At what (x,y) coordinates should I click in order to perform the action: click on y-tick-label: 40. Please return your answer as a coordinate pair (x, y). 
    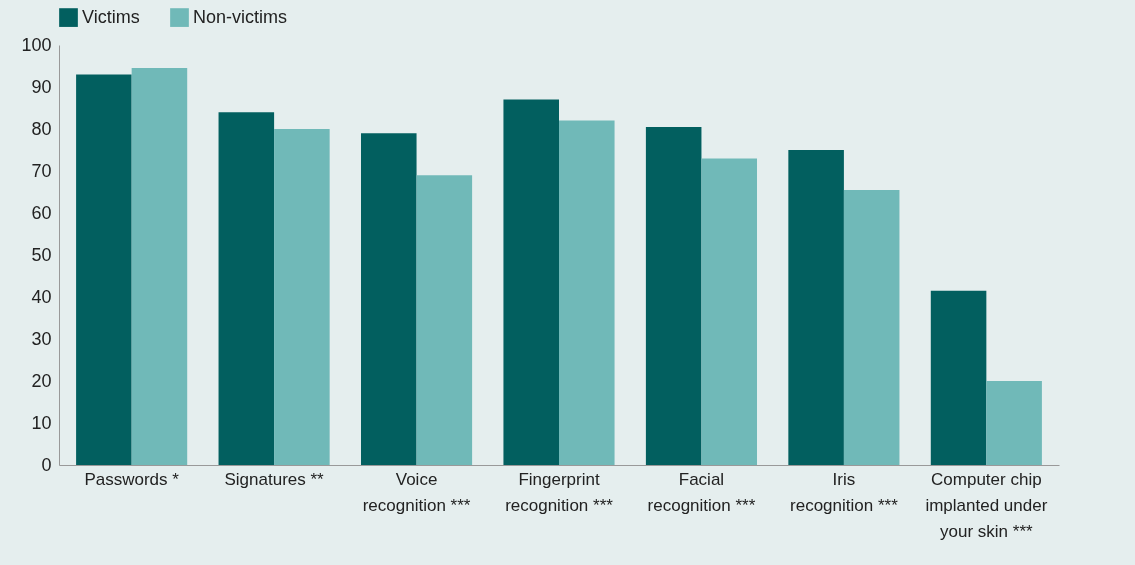
    Looking at the image, I should click on (41, 296).